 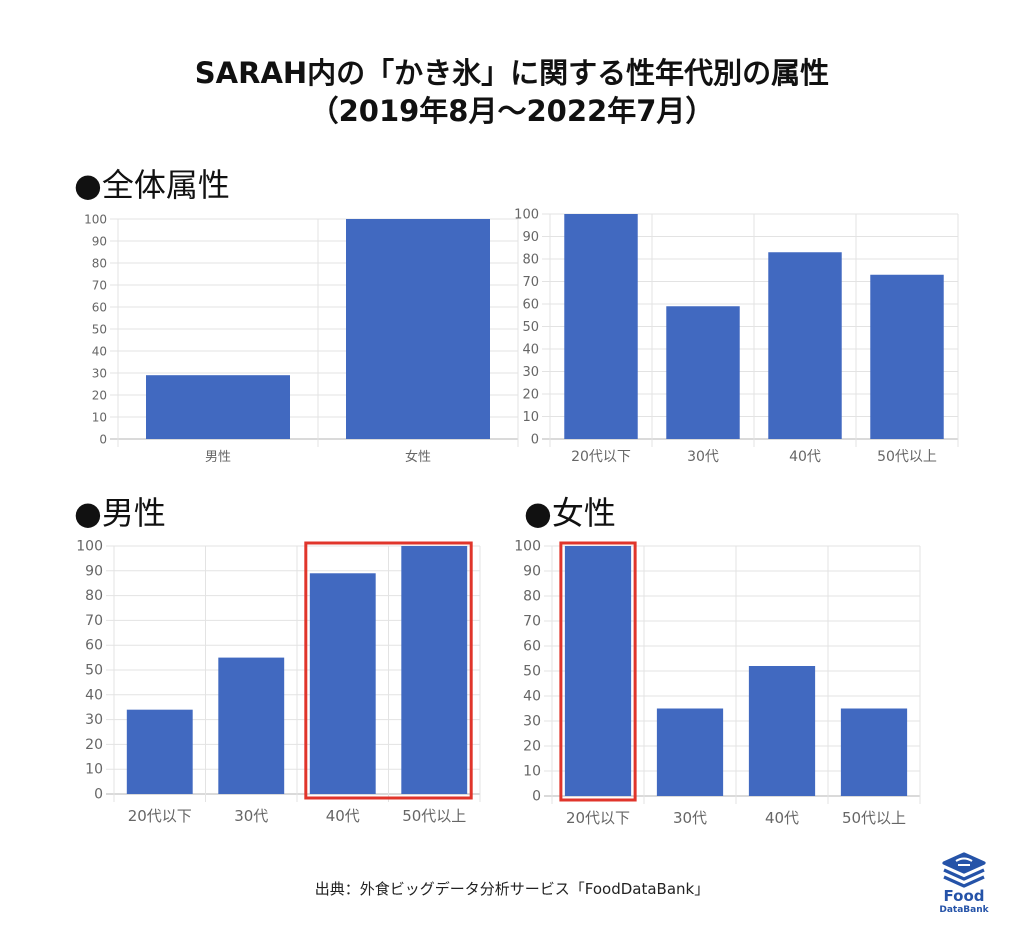 I want to click on x-tick-label: 男性, so click(x=218, y=457).